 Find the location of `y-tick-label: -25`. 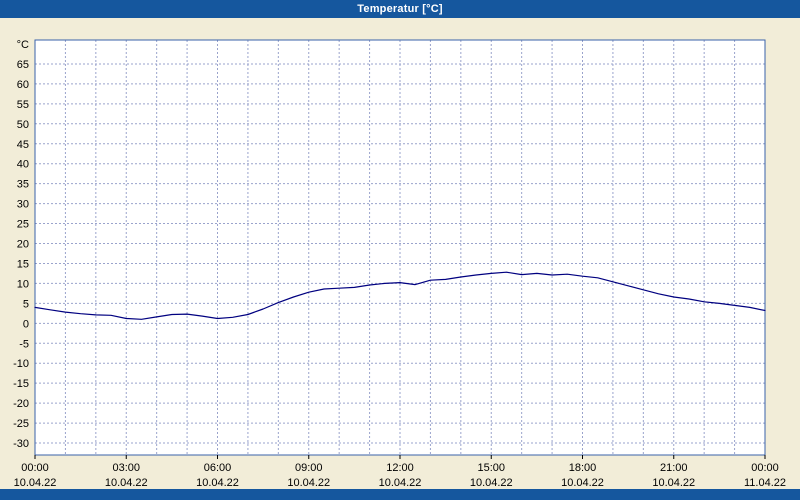

y-tick-label: -25 is located at coordinates (21, 424).